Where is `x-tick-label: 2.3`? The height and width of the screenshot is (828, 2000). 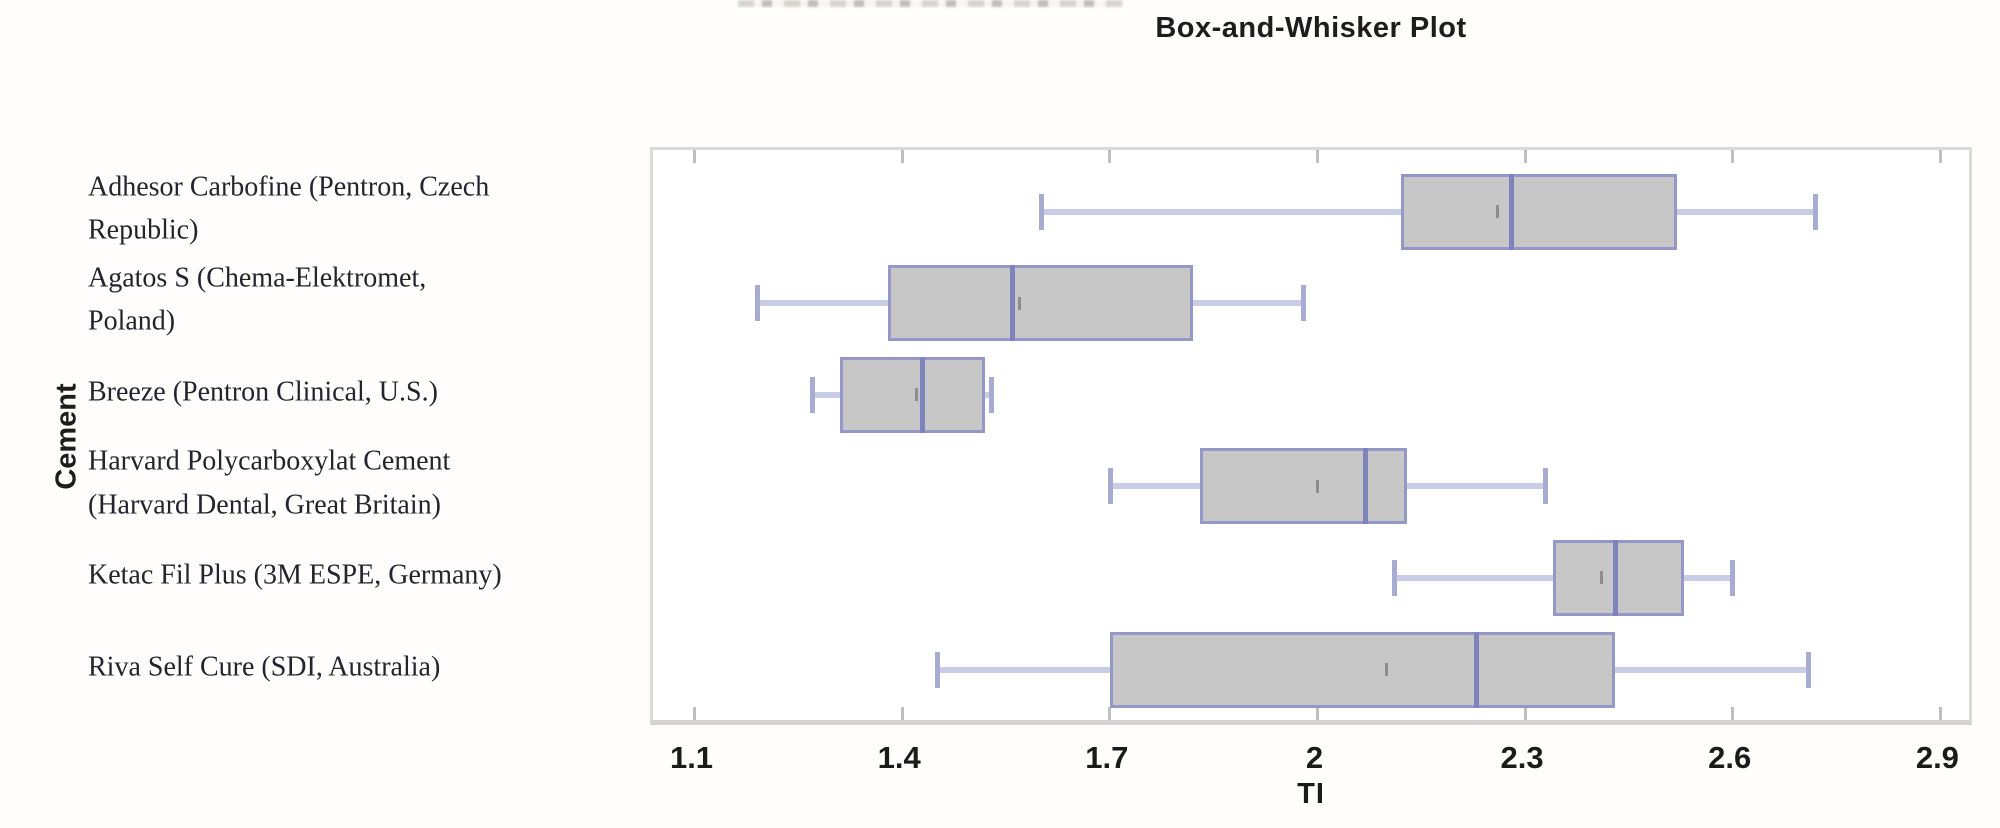 x-tick-label: 2.3 is located at coordinates (1522, 757).